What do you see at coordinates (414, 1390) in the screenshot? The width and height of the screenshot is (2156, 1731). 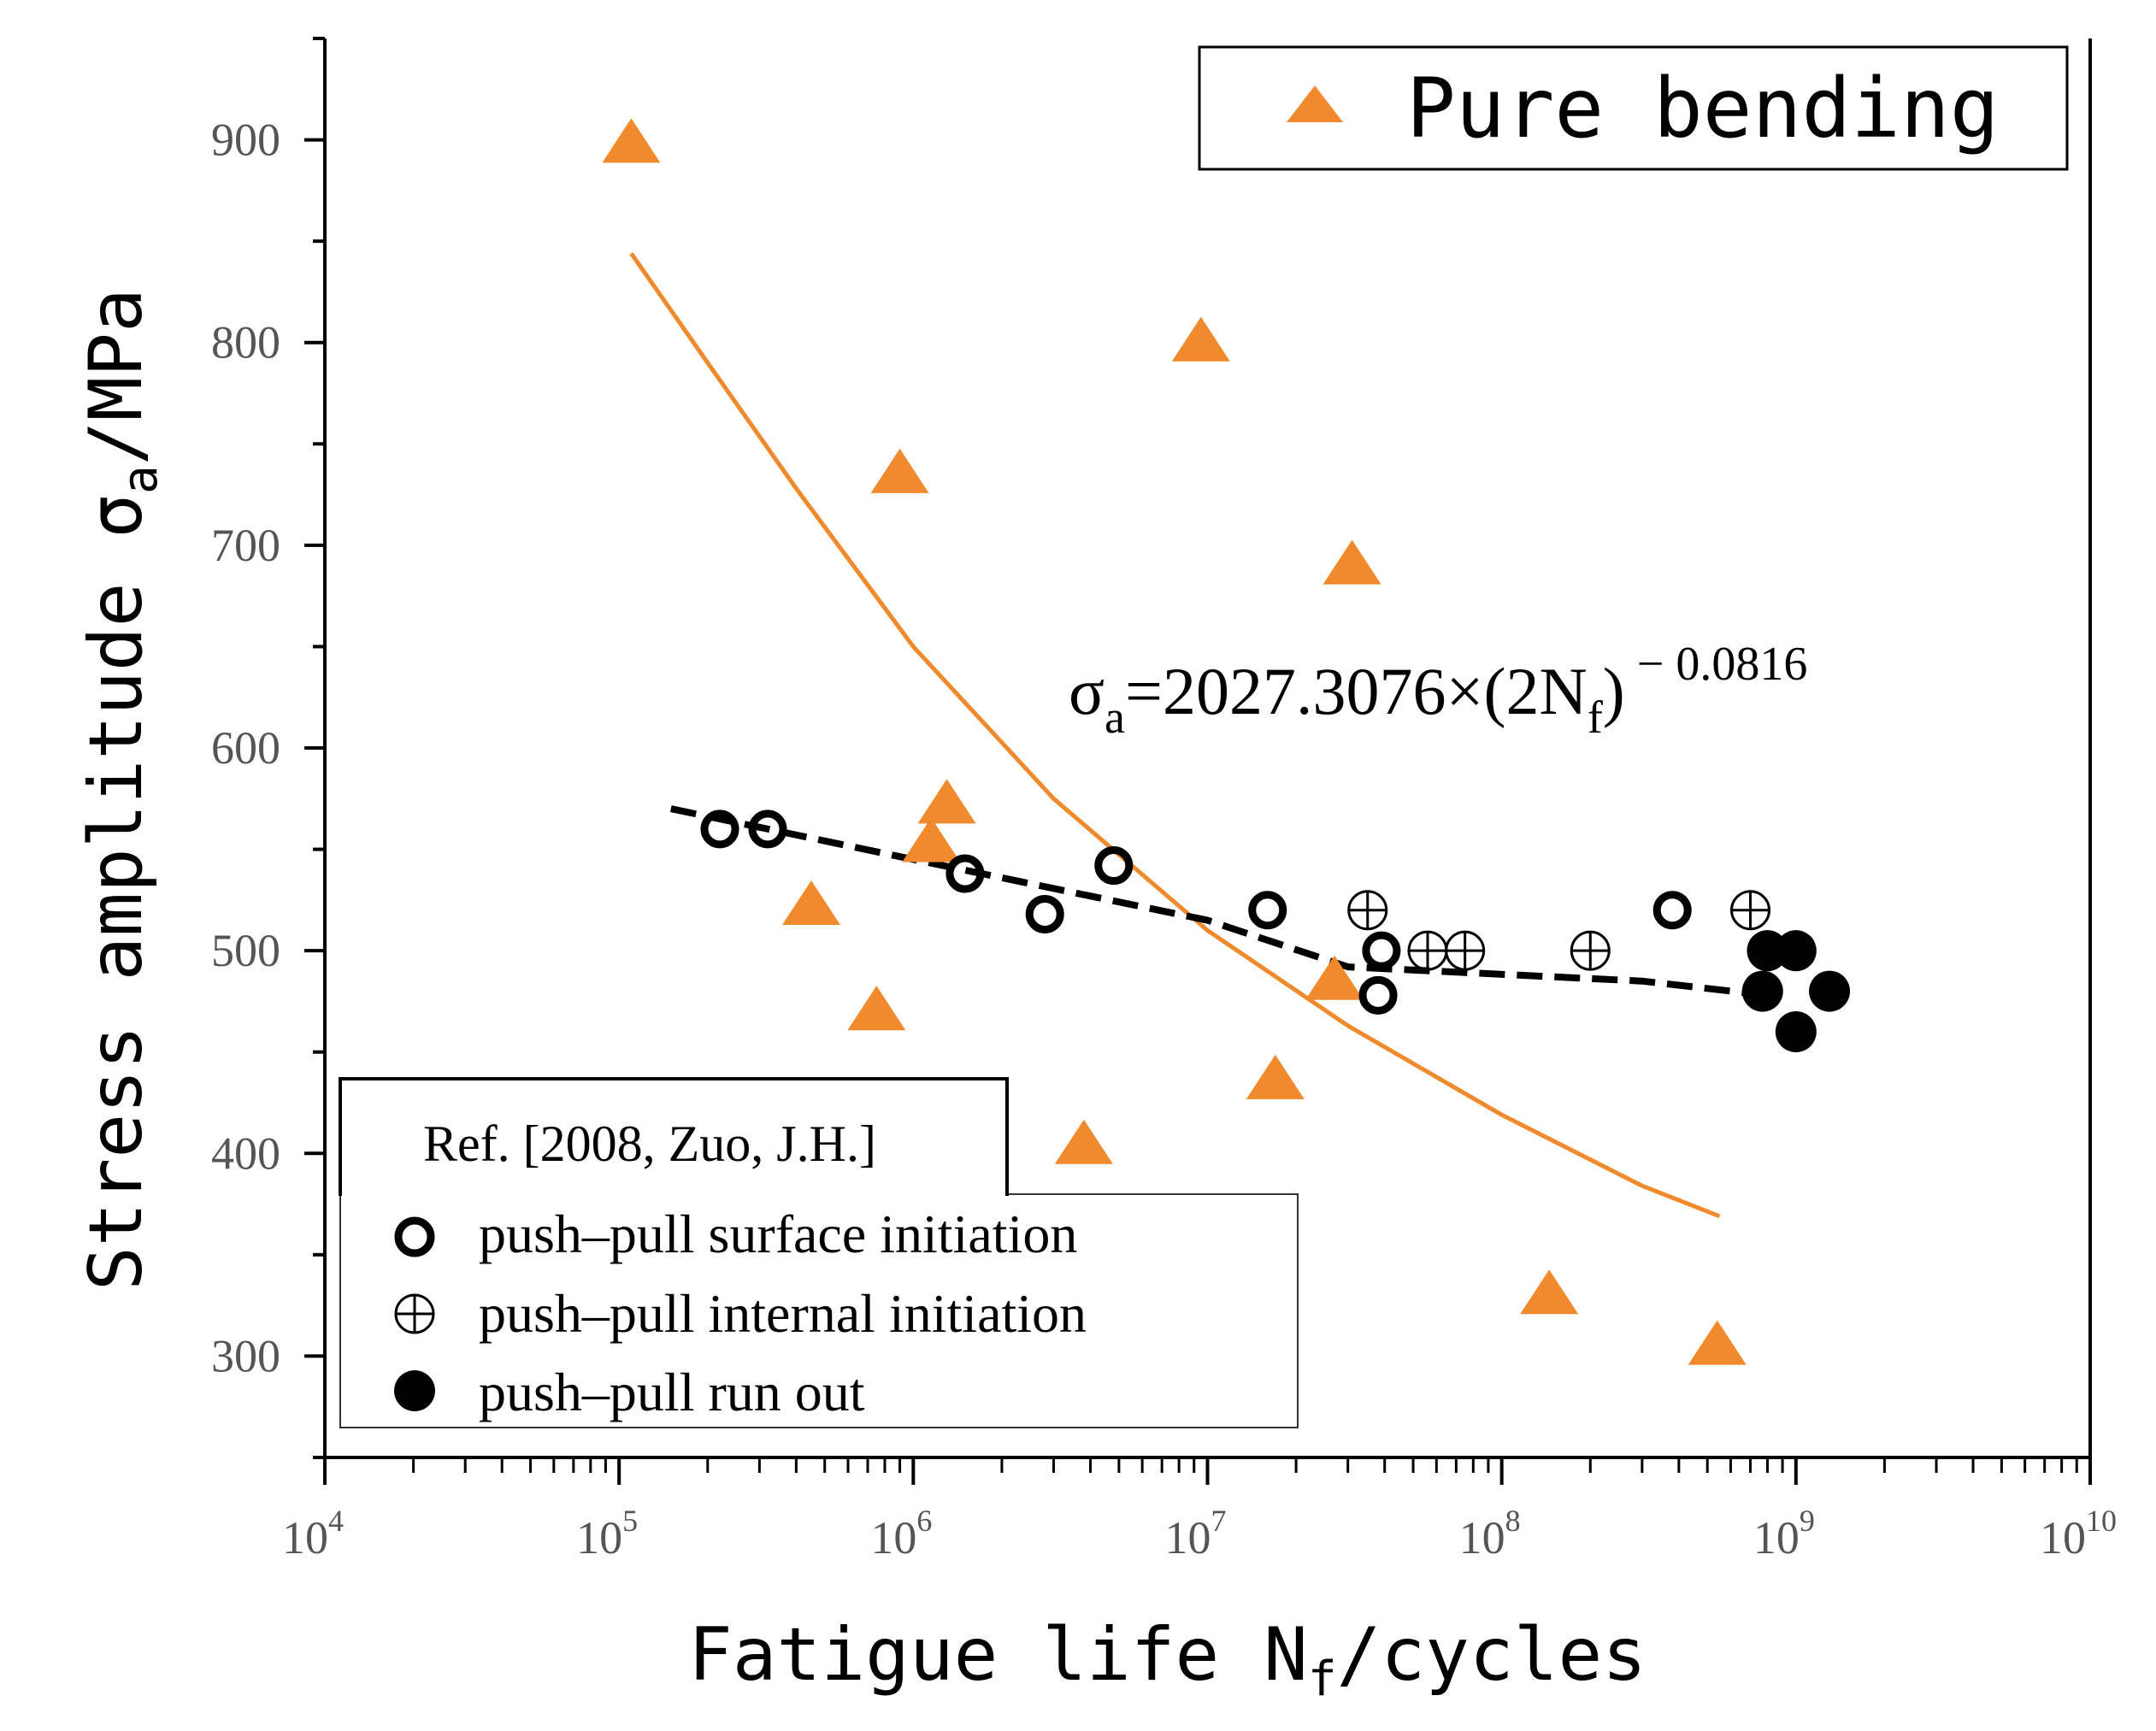 I see `legend-filled-circle-marker` at bounding box center [414, 1390].